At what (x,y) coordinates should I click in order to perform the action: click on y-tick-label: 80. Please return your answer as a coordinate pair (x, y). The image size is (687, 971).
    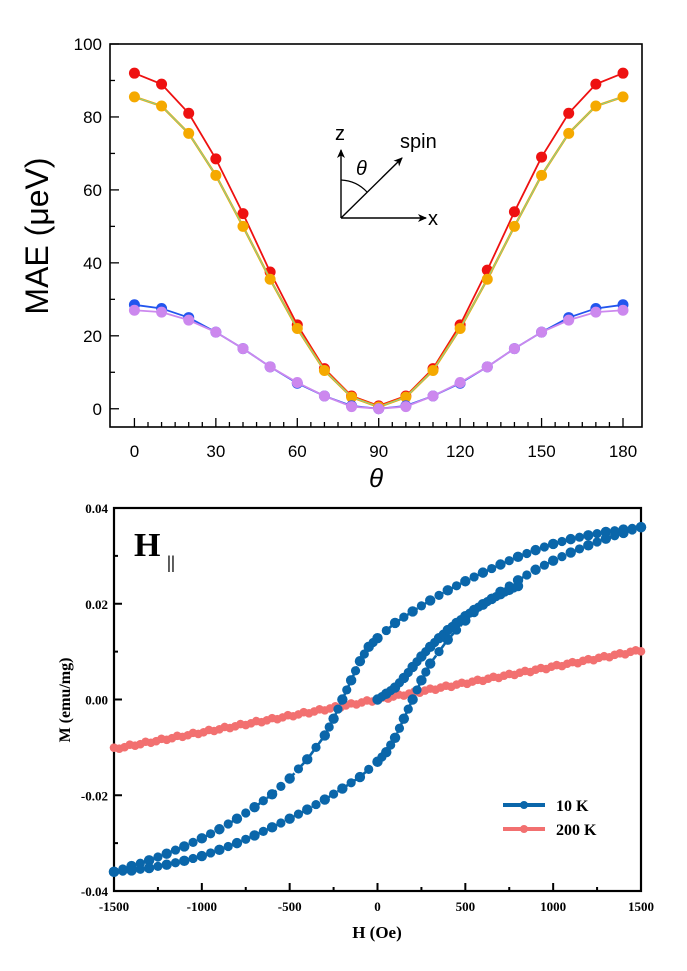
    Looking at the image, I should click on (92, 117).